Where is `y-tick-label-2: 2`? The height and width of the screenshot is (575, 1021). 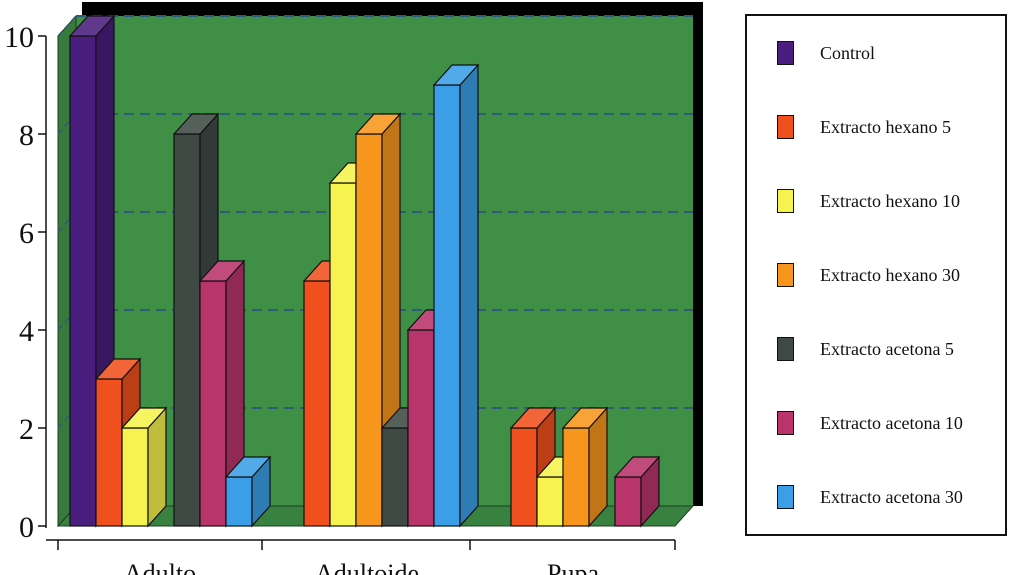
y-tick-label-2: 2 is located at coordinates (26, 429).